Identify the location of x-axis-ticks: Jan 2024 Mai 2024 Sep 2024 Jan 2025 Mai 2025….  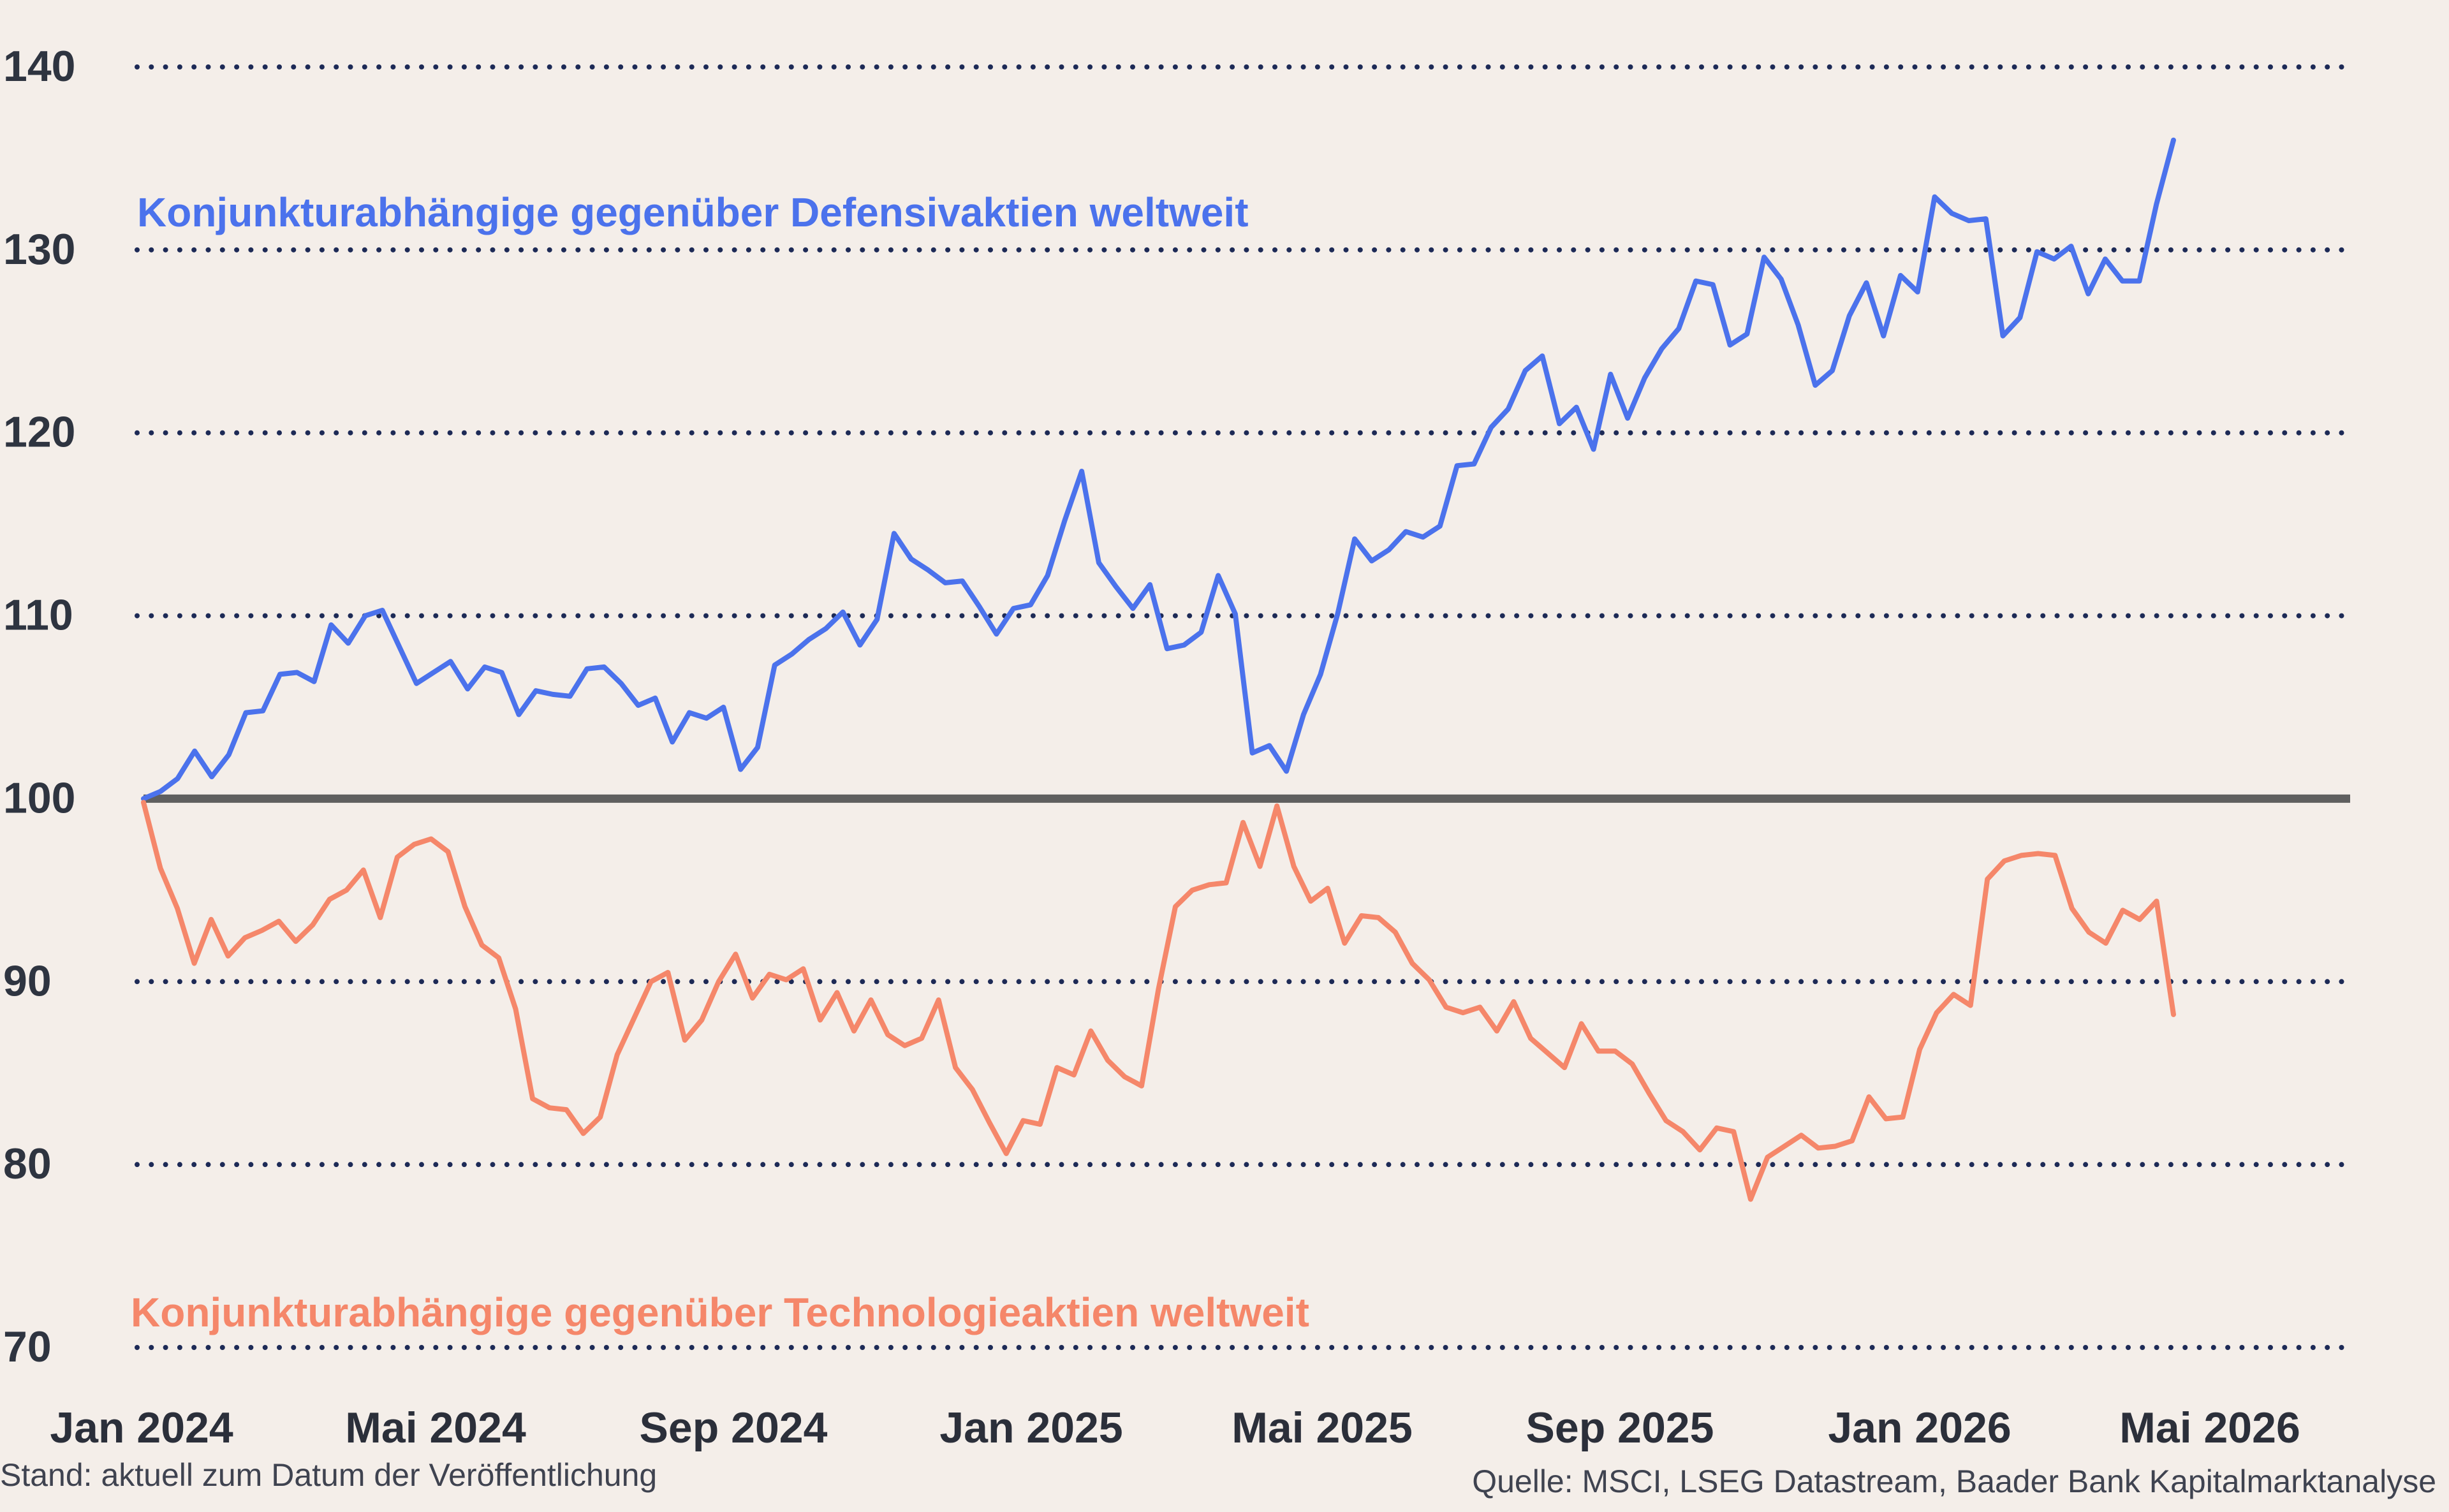
(1175, 1428).